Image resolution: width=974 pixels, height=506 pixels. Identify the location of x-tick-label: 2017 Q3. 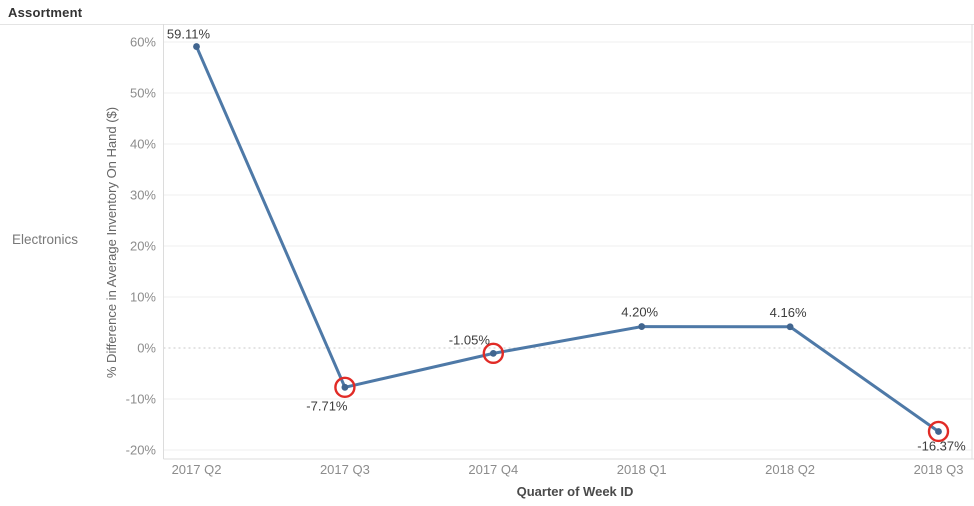
(345, 469).